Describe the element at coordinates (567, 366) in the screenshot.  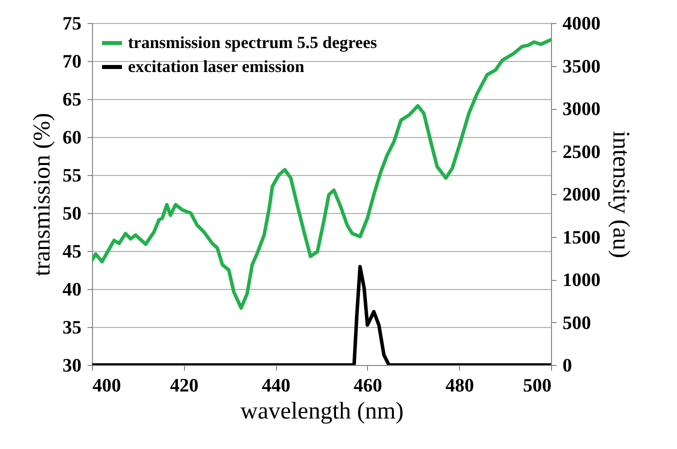
I see `y2-tick-label: 0` at that location.